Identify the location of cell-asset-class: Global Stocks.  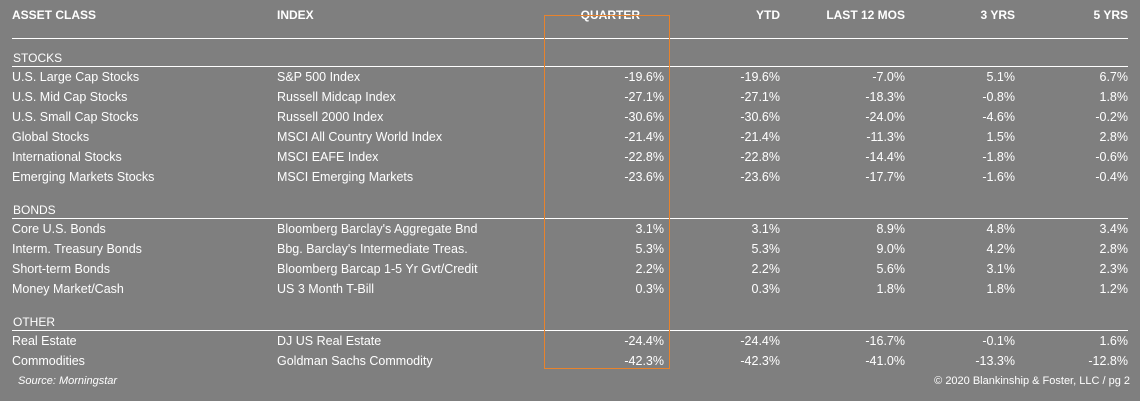
(51, 137).